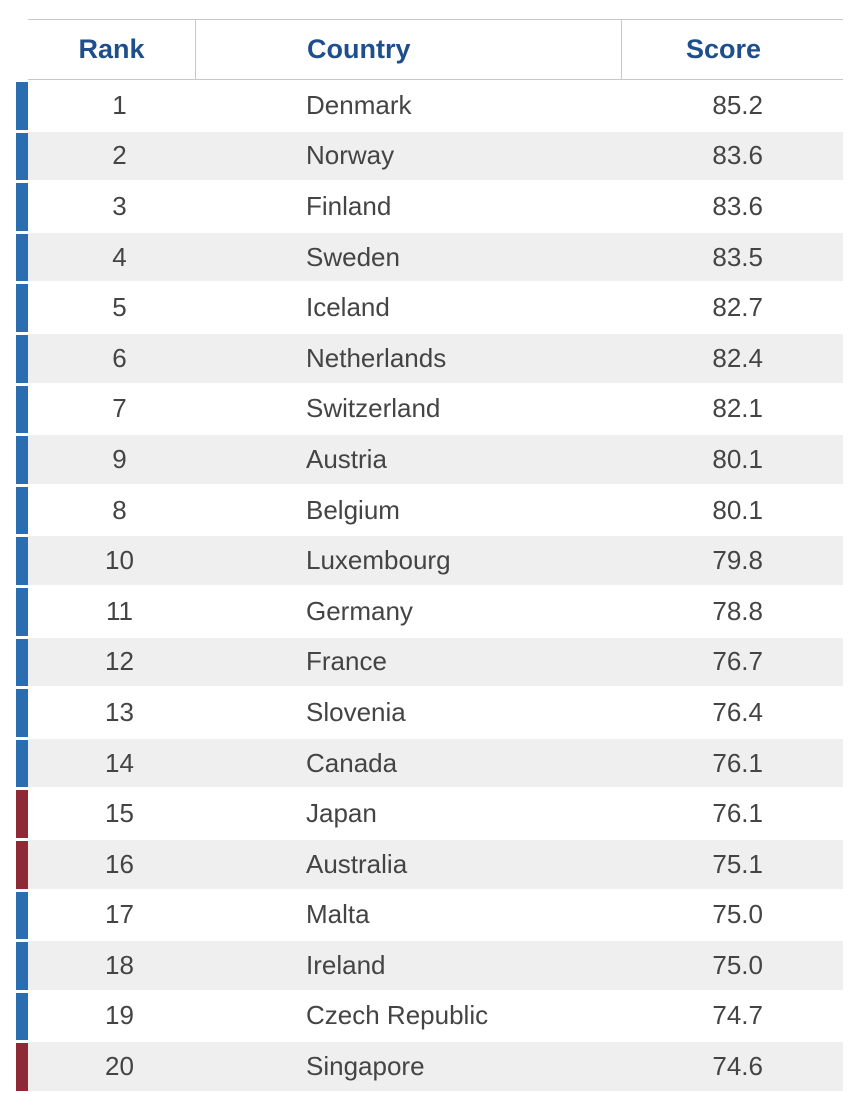 Image resolution: width=854 pixels, height=1094 pixels. What do you see at coordinates (119, 863) in the screenshot?
I see `cell-rank: 16` at bounding box center [119, 863].